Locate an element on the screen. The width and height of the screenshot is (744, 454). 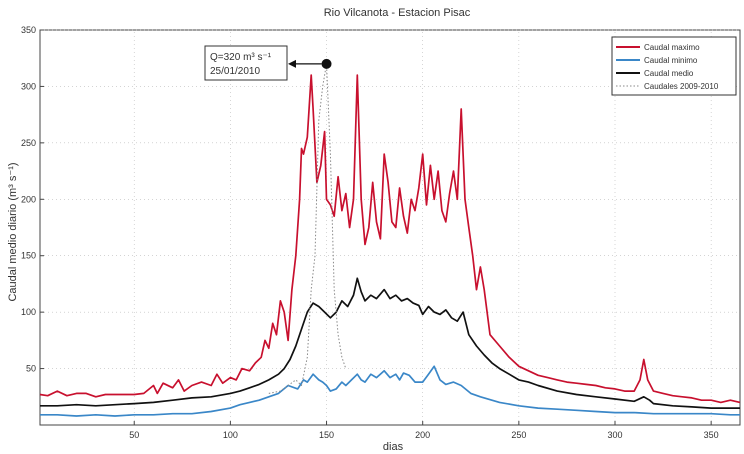
y-tick-label: 250 is located at coordinates (28, 143).